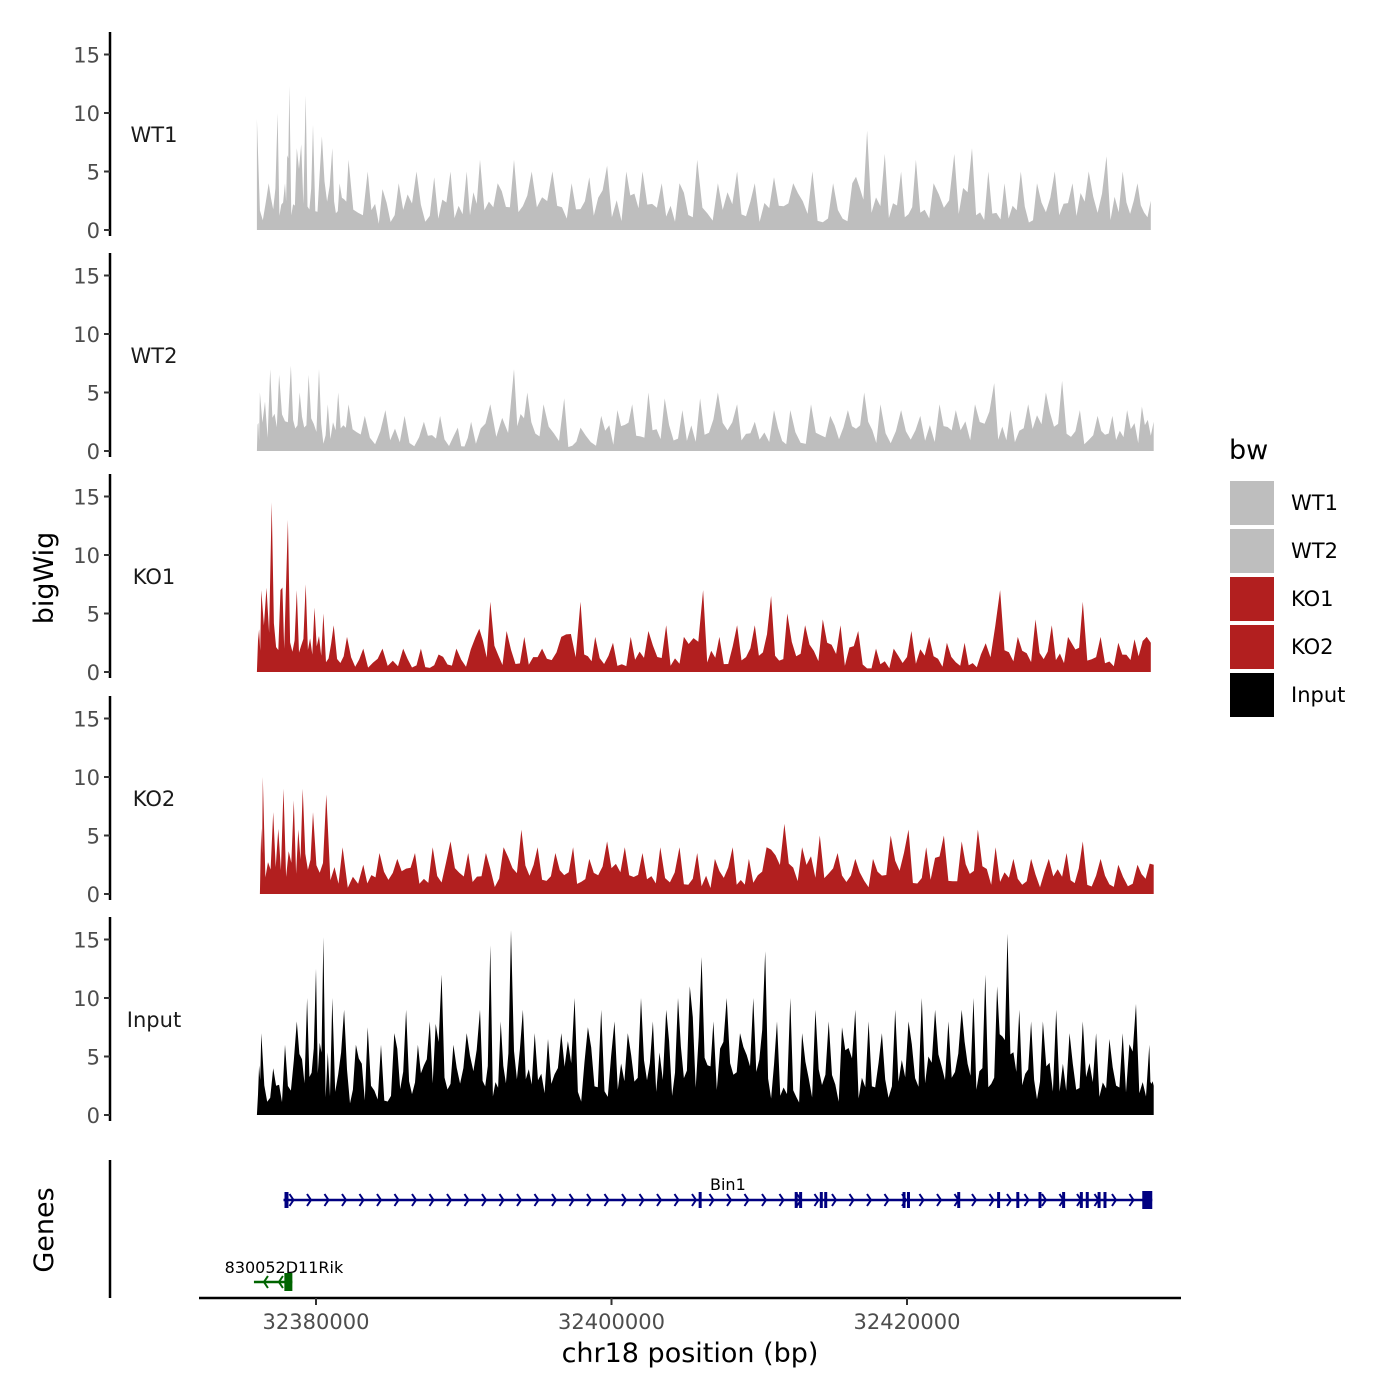 This screenshot has width=1400, height=1400. Describe the element at coordinates (1318, 695) in the screenshot. I see `legend-label: Input` at that location.